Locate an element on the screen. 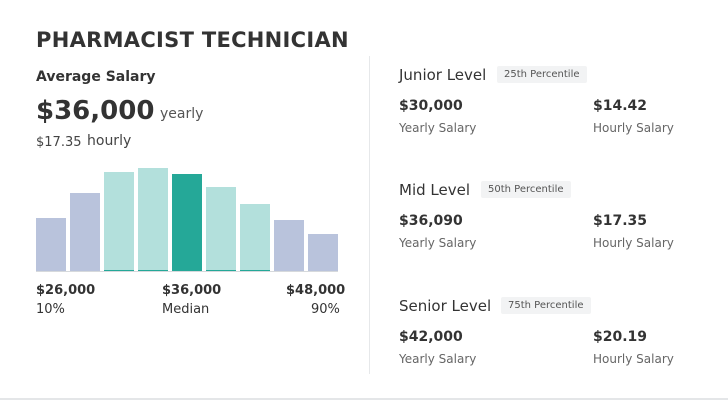  page-title: PHARMACIST TECHNICIAN is located at coordinates (192, 40).